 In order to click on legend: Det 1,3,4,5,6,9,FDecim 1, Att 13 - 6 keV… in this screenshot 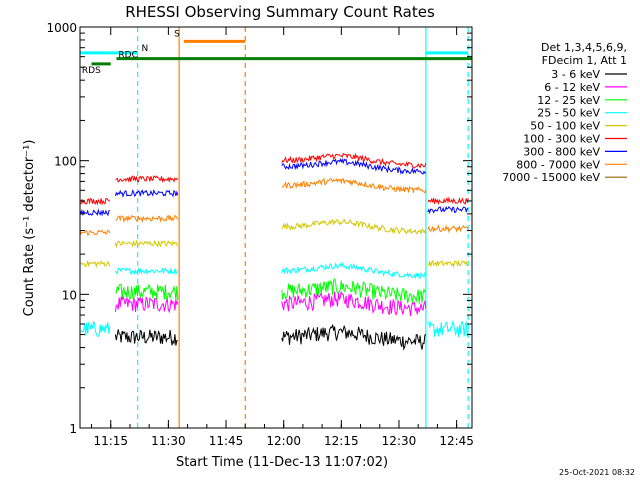, I will do `click(564, 112)`.